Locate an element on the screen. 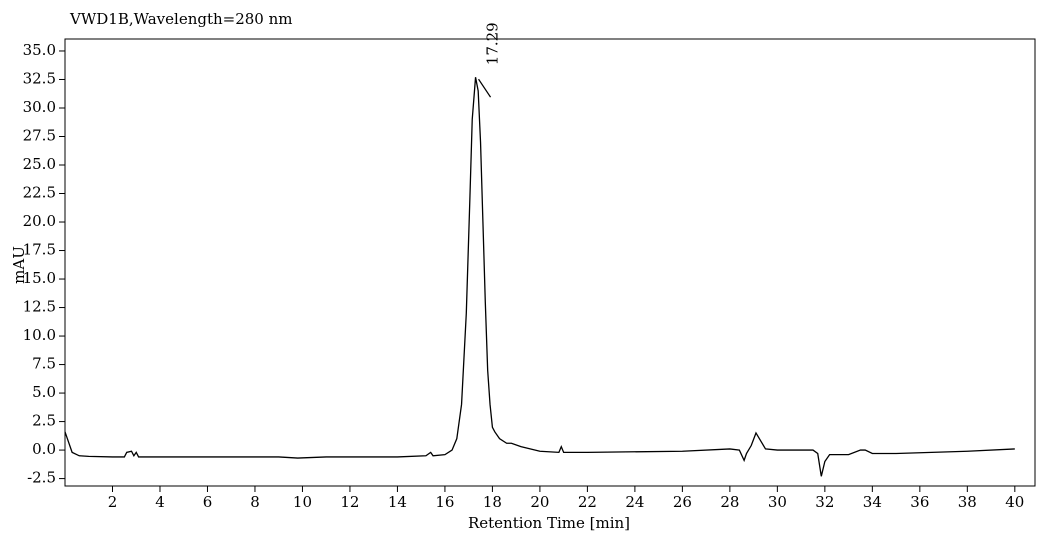  y-tick-label: 15.0 is located at coordinates (39, 278).